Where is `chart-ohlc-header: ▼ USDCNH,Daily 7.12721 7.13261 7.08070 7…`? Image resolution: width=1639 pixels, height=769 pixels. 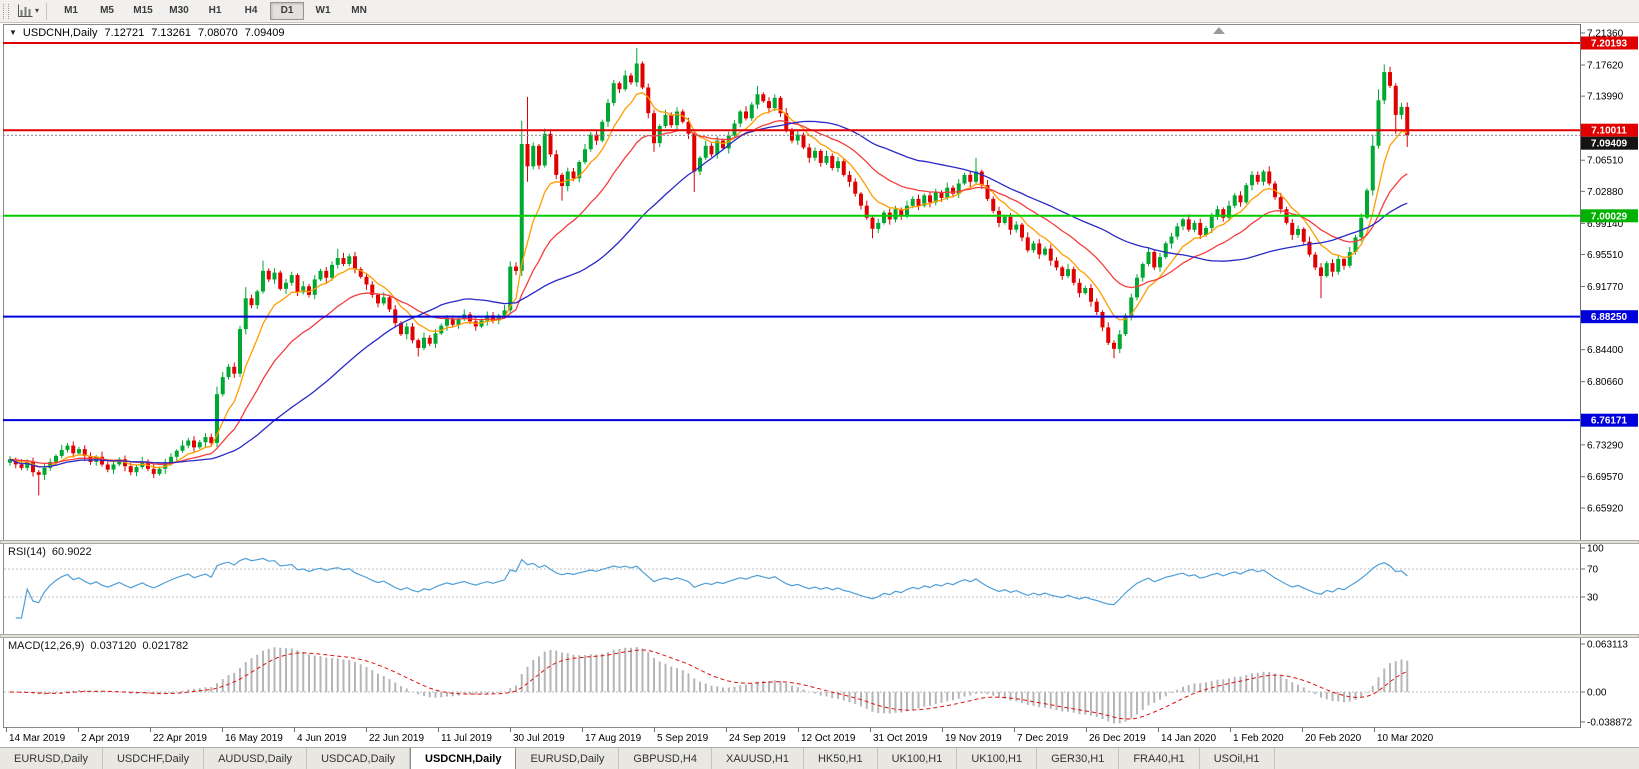
chart-ohlc-header: ▼ USDCNH,Daily 7.12721 7.13261 7.08070 7… is located at coordinates (150, 33).